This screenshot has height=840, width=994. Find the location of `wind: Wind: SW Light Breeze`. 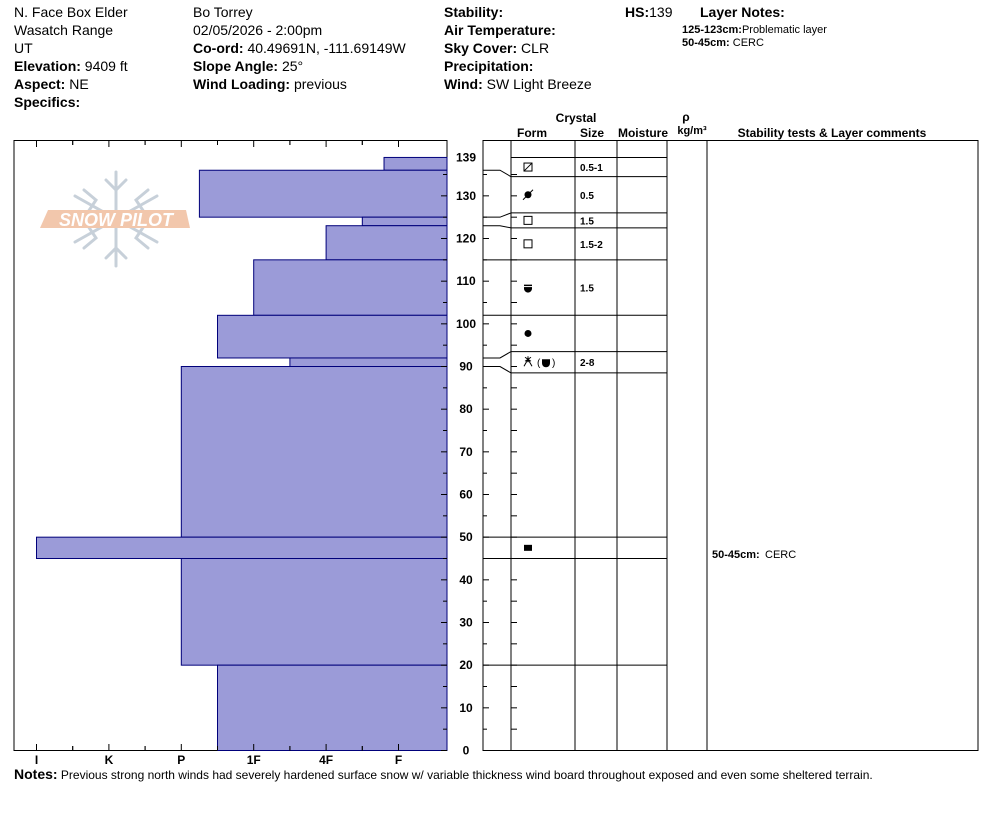

wind: Wind: SW Light Breeze is located at coordinates (518, 84).